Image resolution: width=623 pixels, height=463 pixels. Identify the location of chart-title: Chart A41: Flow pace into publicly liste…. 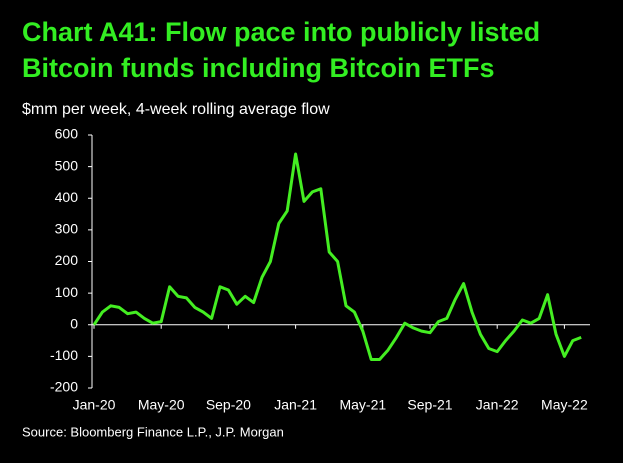
(281, 32).